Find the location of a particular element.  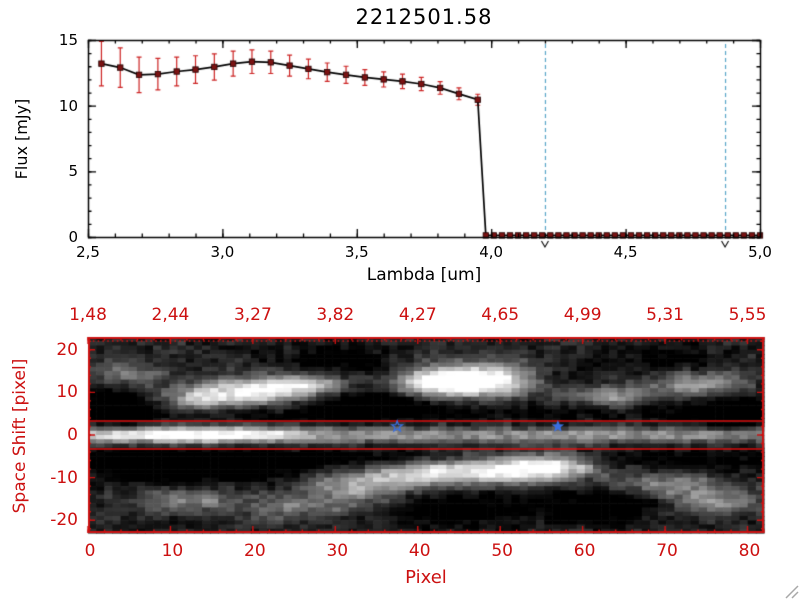

plot-title: 2212501.58 is located at coordinates (424, 17).